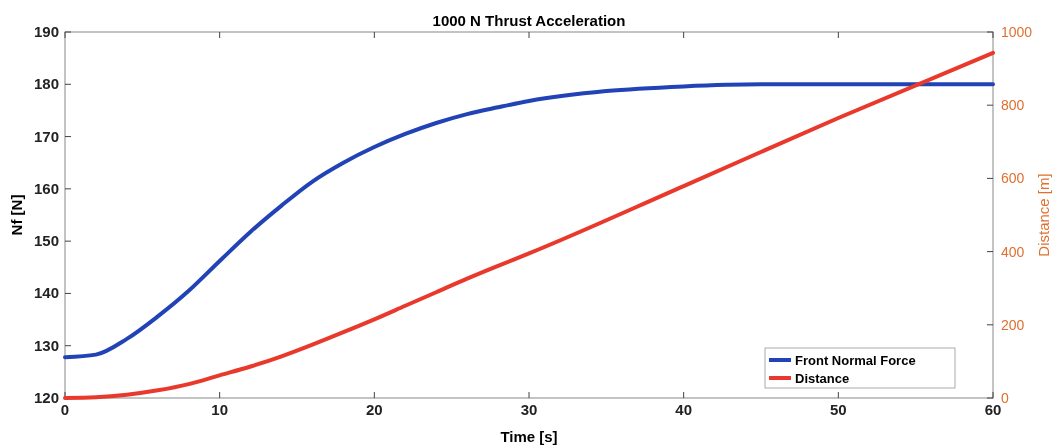 The image size is (1063, 448). I want to click on x-tick-label: 50, so click(838, 409).